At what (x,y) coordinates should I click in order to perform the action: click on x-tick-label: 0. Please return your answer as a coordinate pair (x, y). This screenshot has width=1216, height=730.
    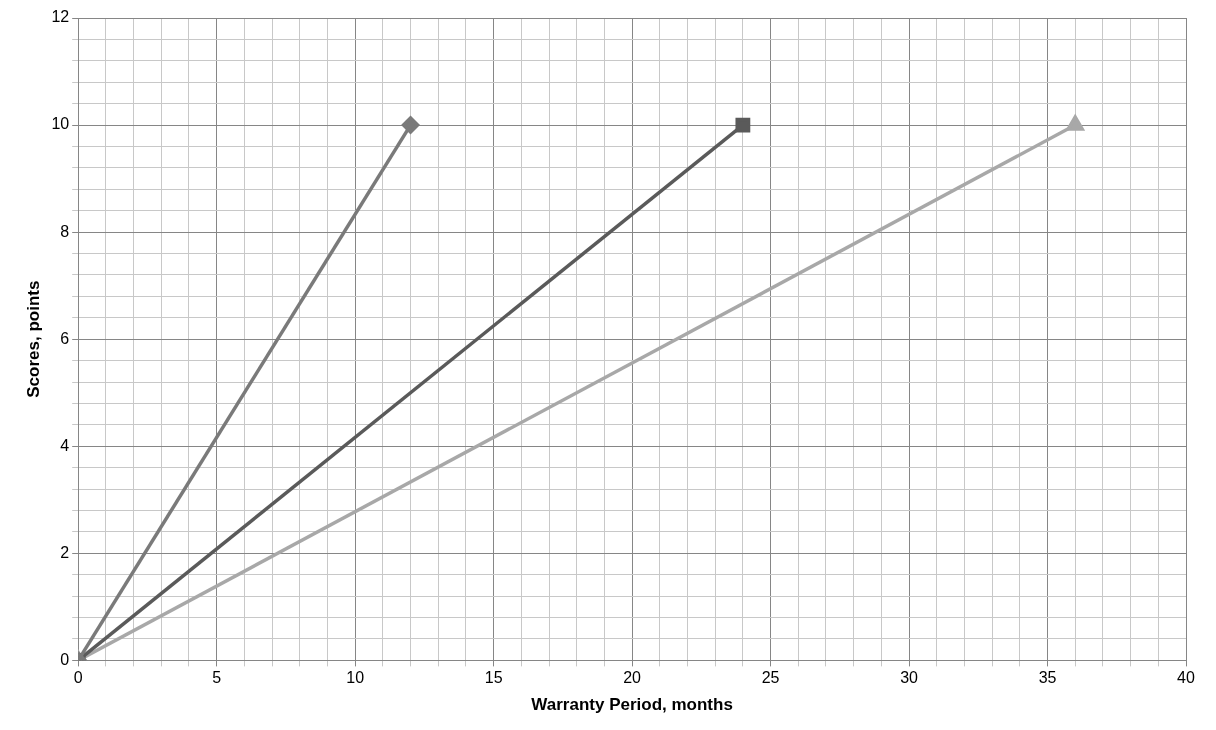
    Looking at the image, I should click on (78, 678).